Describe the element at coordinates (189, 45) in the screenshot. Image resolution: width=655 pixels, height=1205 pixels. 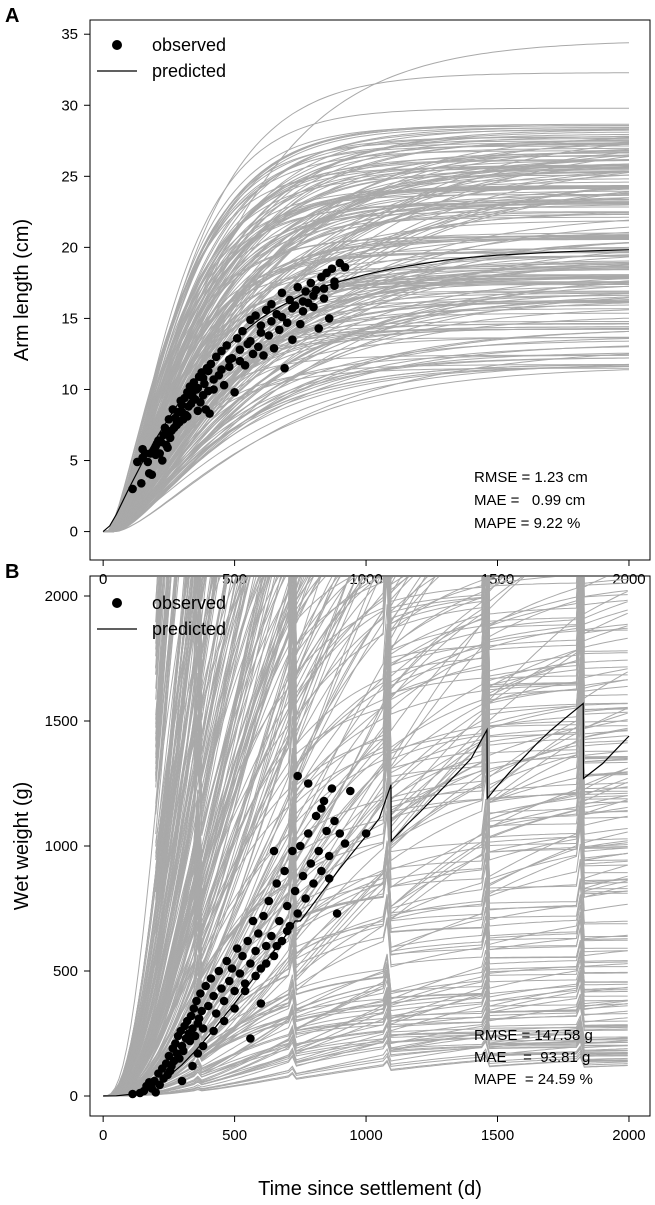
I see `panel-a-legend-observed: observed` at that location.